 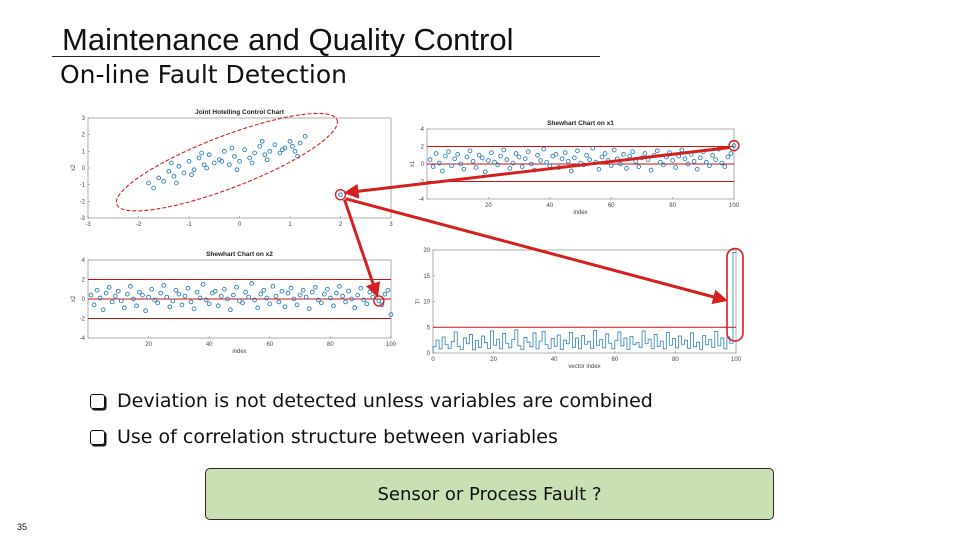 I want to click on callout-text: Sensor or Process Fault ?, so click(x=489, y=494).